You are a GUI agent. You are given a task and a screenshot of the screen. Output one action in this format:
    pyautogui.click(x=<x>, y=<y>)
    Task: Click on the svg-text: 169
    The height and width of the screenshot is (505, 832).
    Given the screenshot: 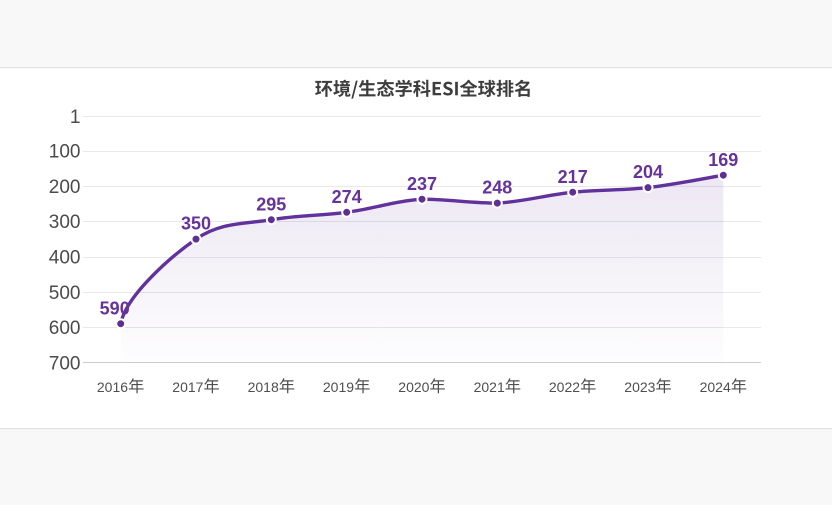 What is the action you would take?
    pyautogui.click(x=723, y=160)
    